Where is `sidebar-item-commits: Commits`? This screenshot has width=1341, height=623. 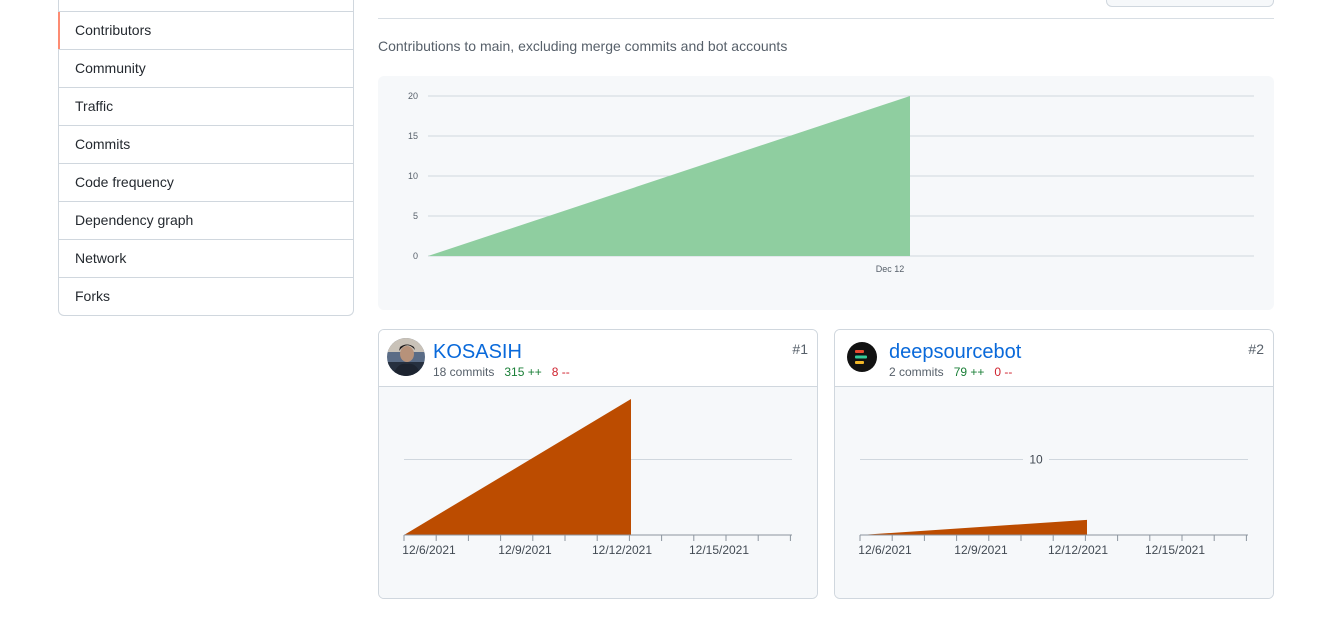 sidebar-item-commits: Commits is located at coordinates (206, 145).